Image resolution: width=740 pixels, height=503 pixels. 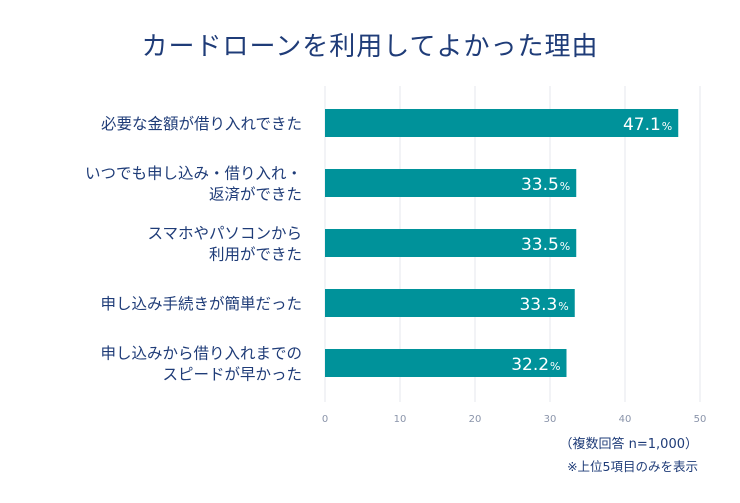 What do you see at coordinates (700, 419) in the screenshot?
I see `x-tick-label: 50` at bounding box center [700, 419].